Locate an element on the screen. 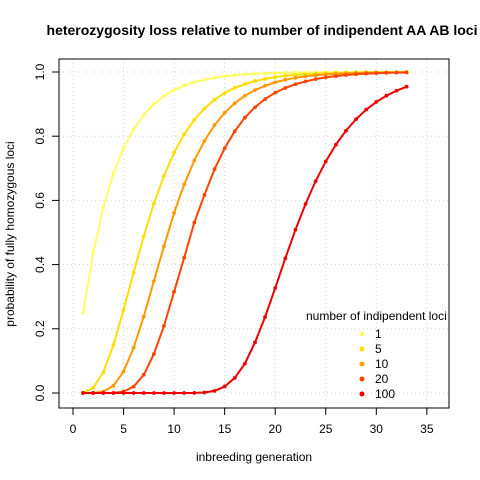 This screenshot has width=480, height=480. y-tick-label: 0.2 is located at coordinates (40, 328).